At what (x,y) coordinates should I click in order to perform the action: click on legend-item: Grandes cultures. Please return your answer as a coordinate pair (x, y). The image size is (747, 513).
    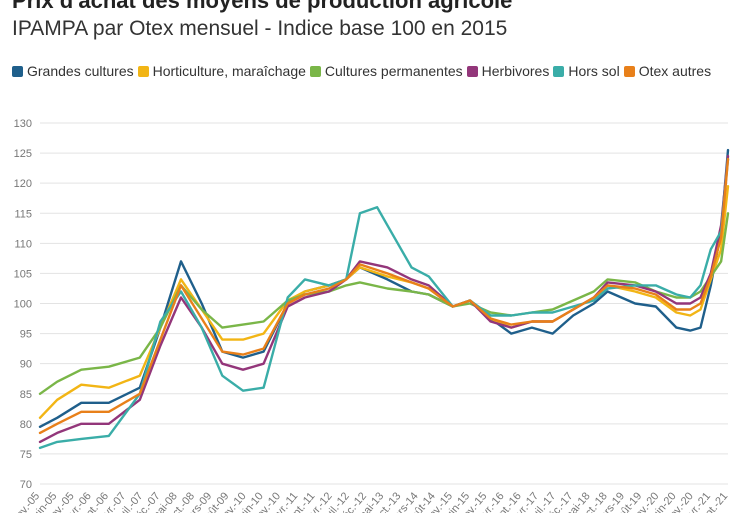
    Looking at the image, I should click on (73, 71).